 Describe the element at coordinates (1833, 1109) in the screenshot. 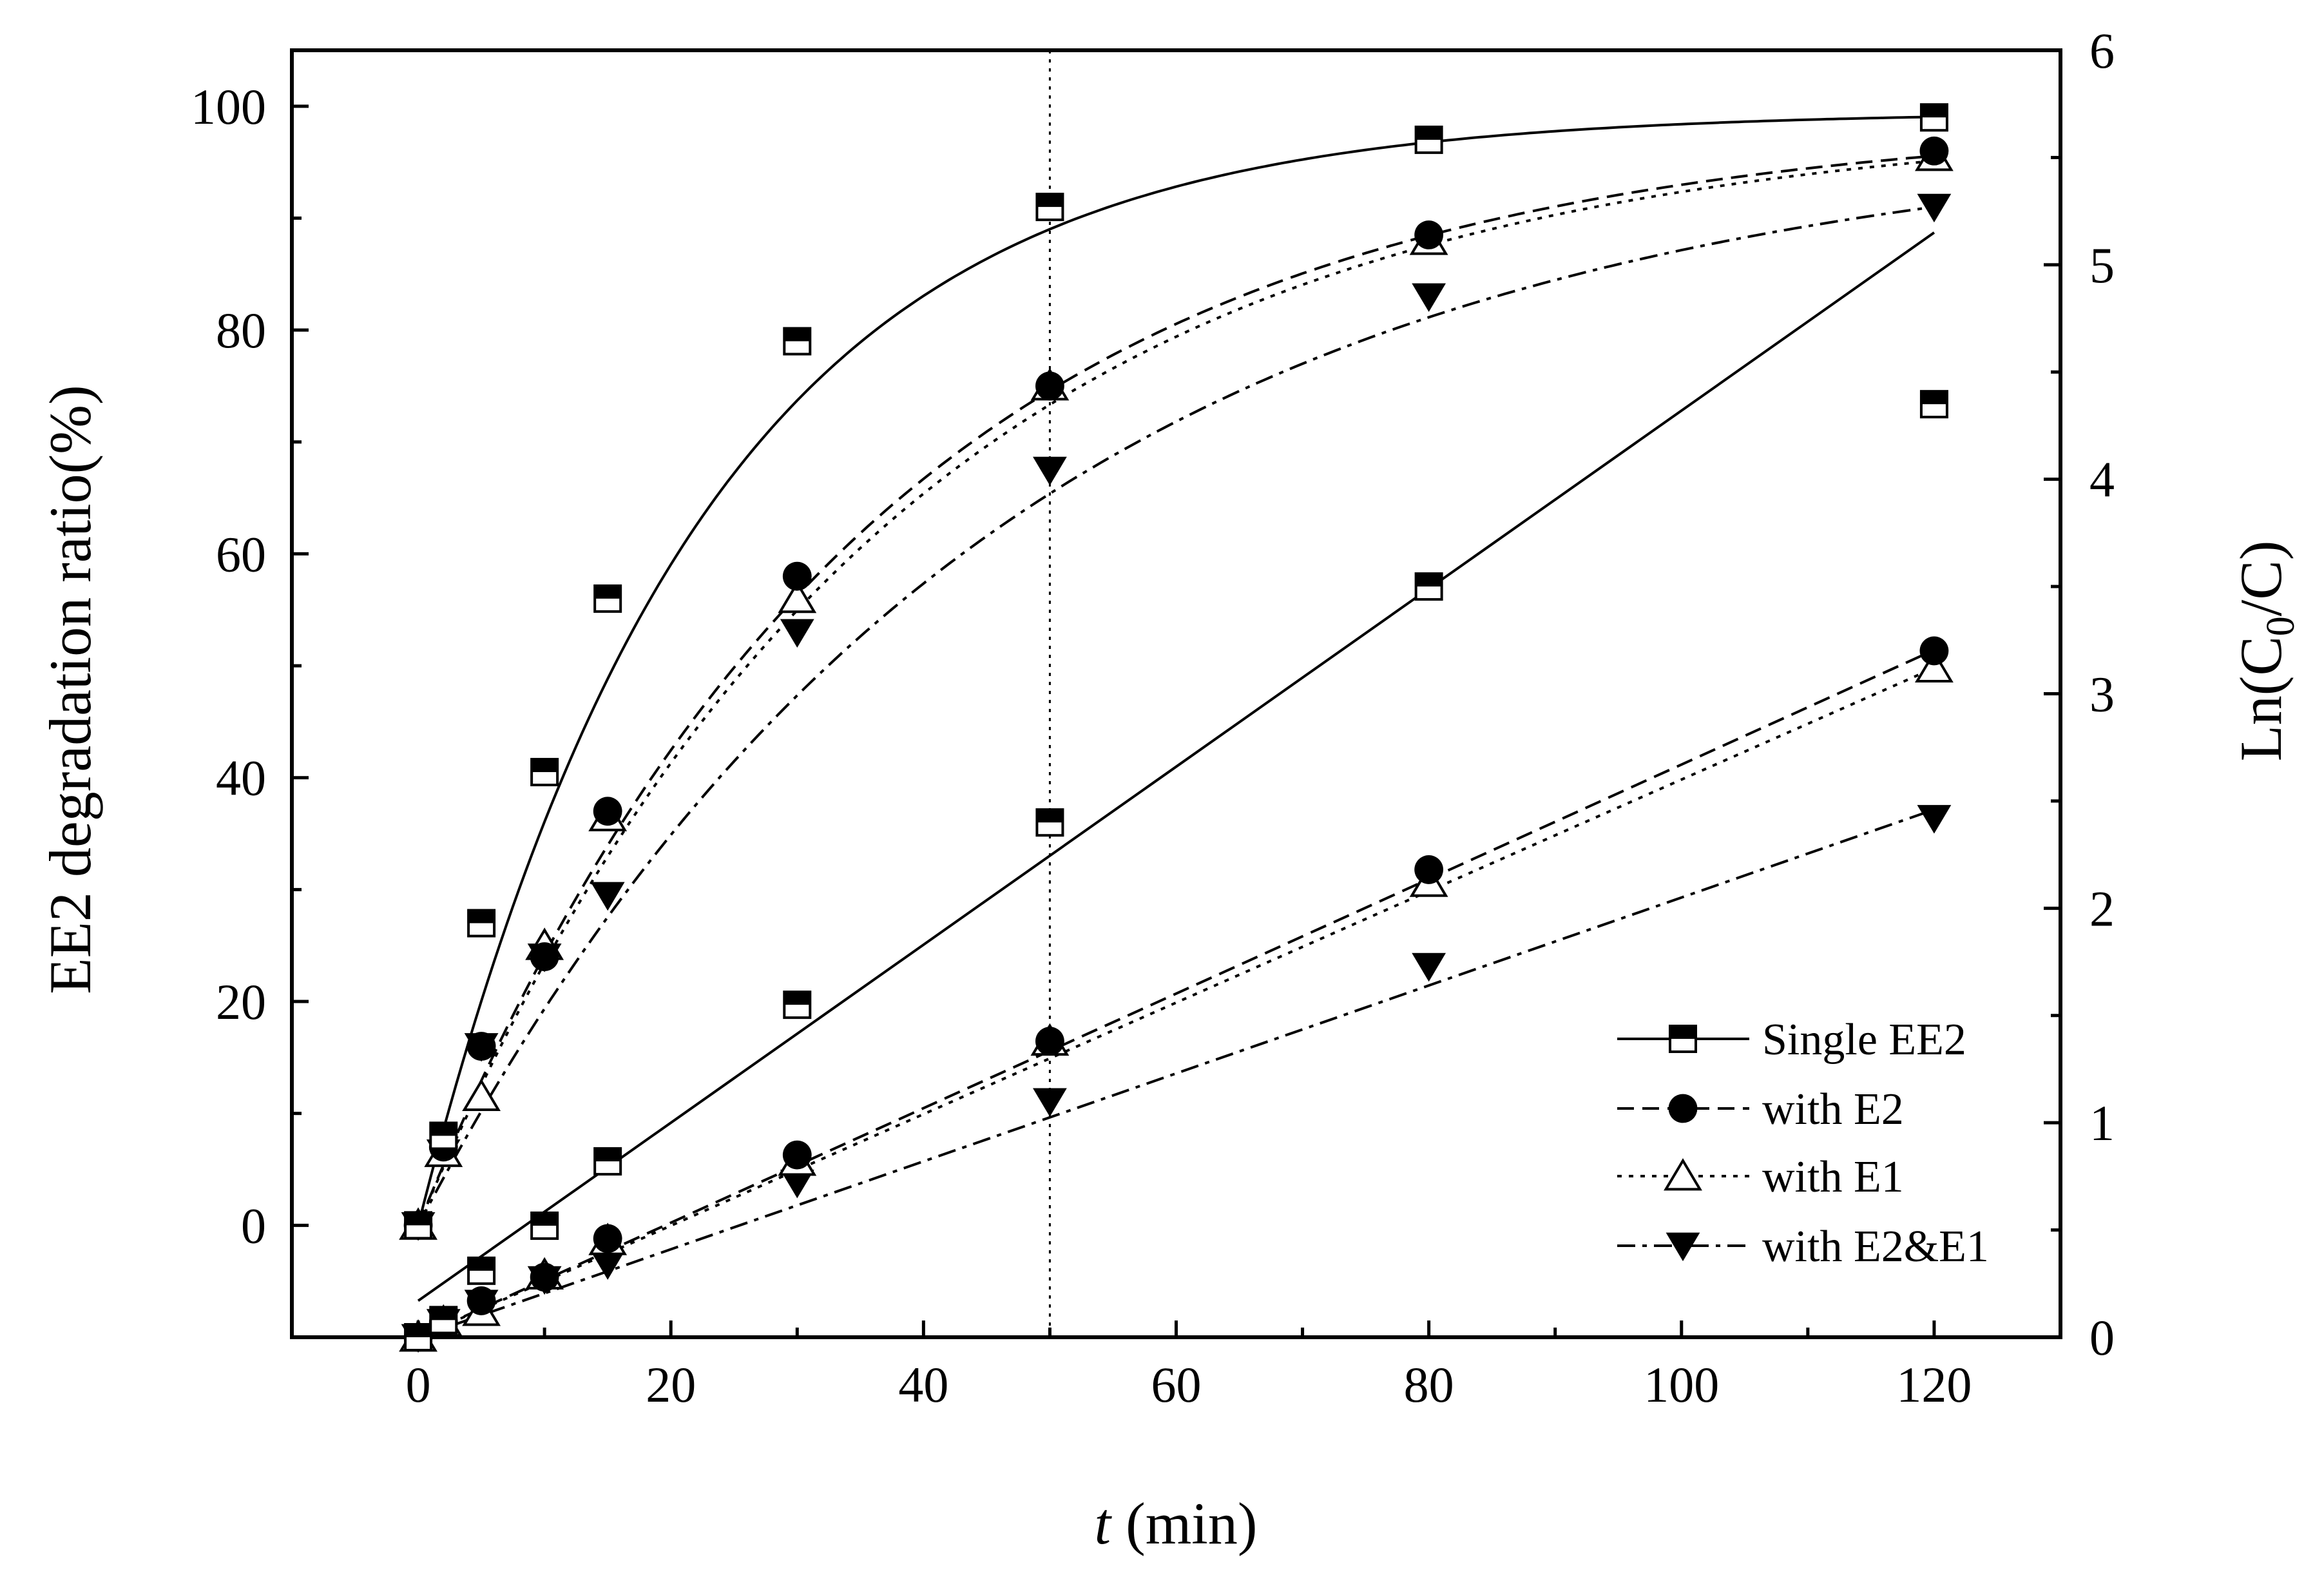

I see `legend-label: with E2` at that location.